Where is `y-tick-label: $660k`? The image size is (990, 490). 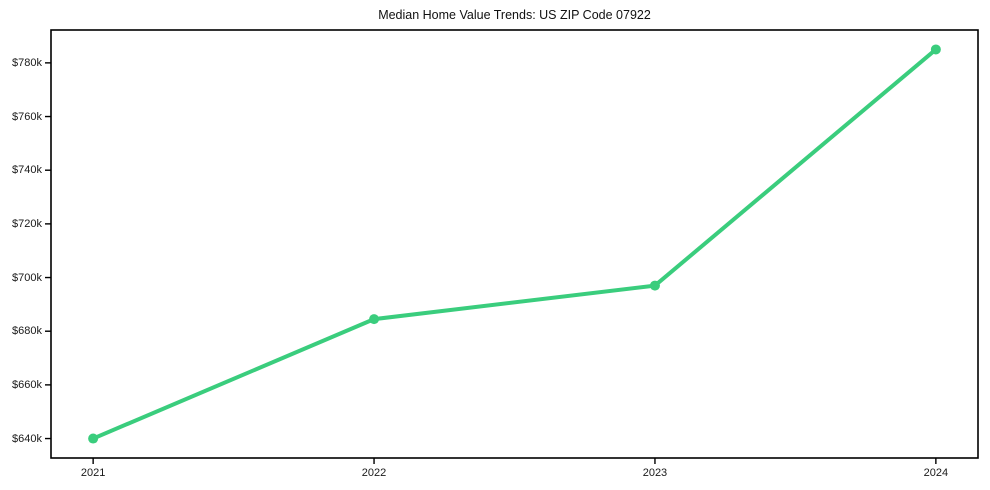
y-tick-label: $660k is located at coordinates (27, 384).